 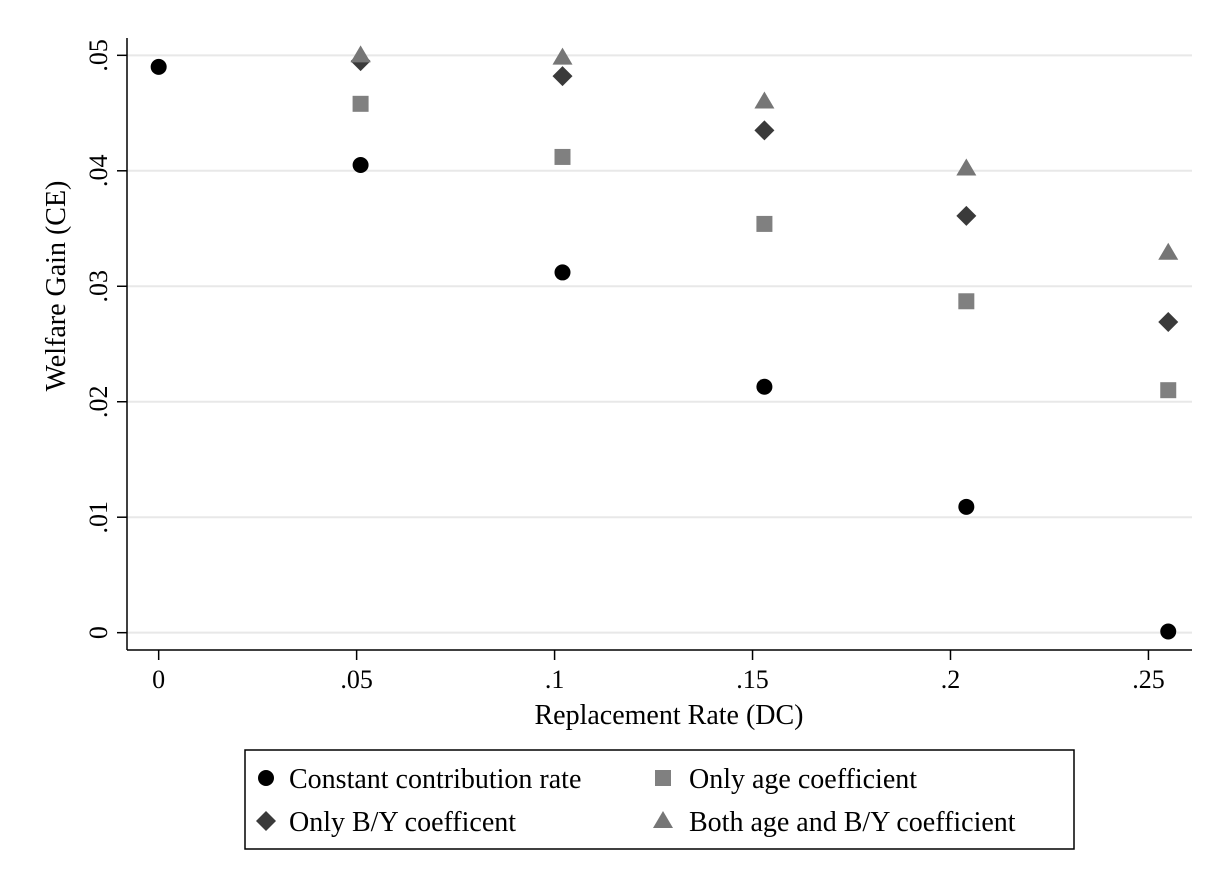 I want to click on y-tick-label: .01, so click(x=98, y=517).